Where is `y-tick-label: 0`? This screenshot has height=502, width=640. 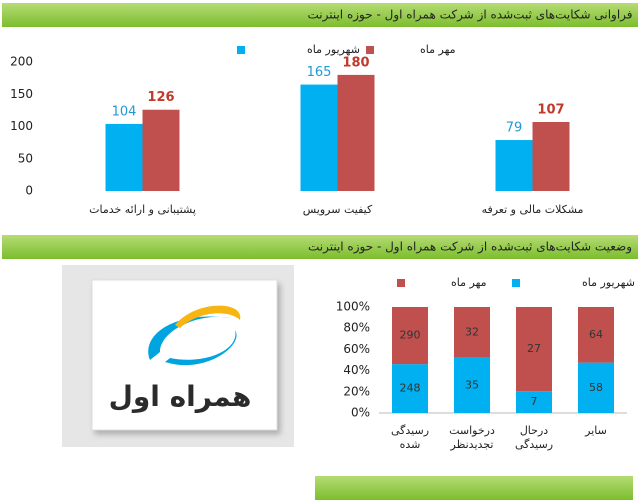
y-tick-label: 0 is located at coordinates (29, 191).